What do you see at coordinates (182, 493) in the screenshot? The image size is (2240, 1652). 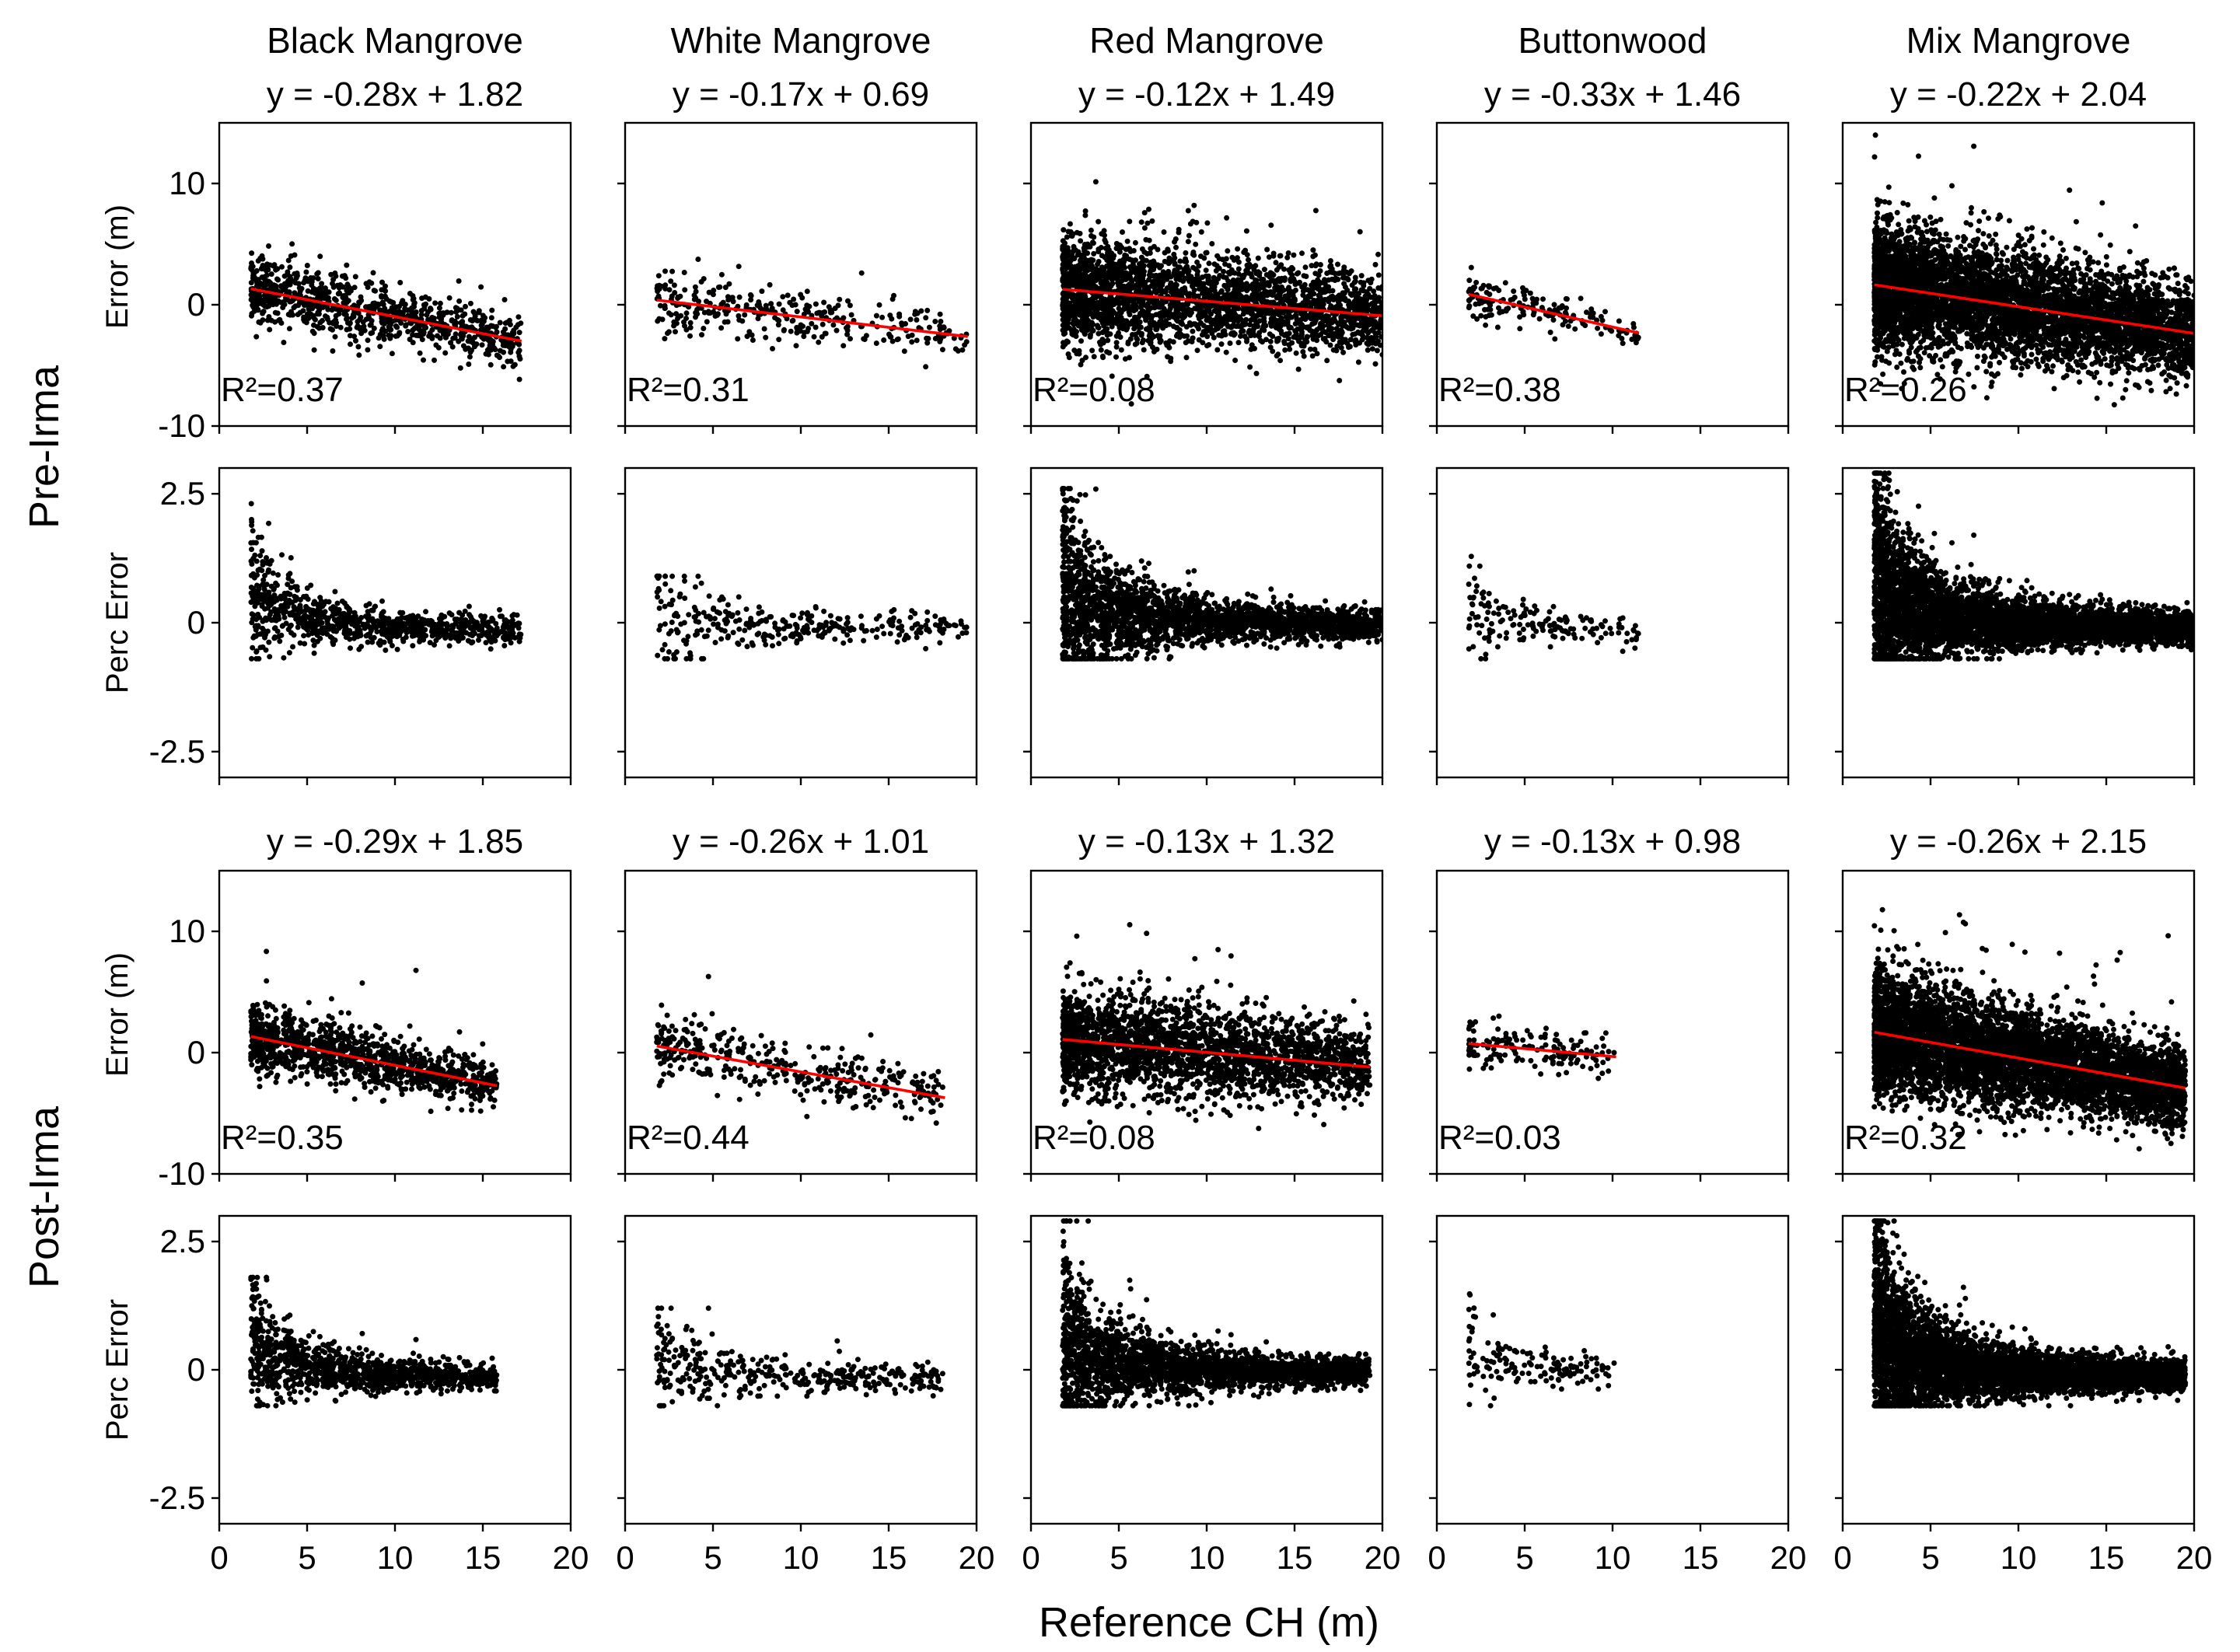 I see `perc-y-tick-label: 2.5` at bounding box center [182, 493].